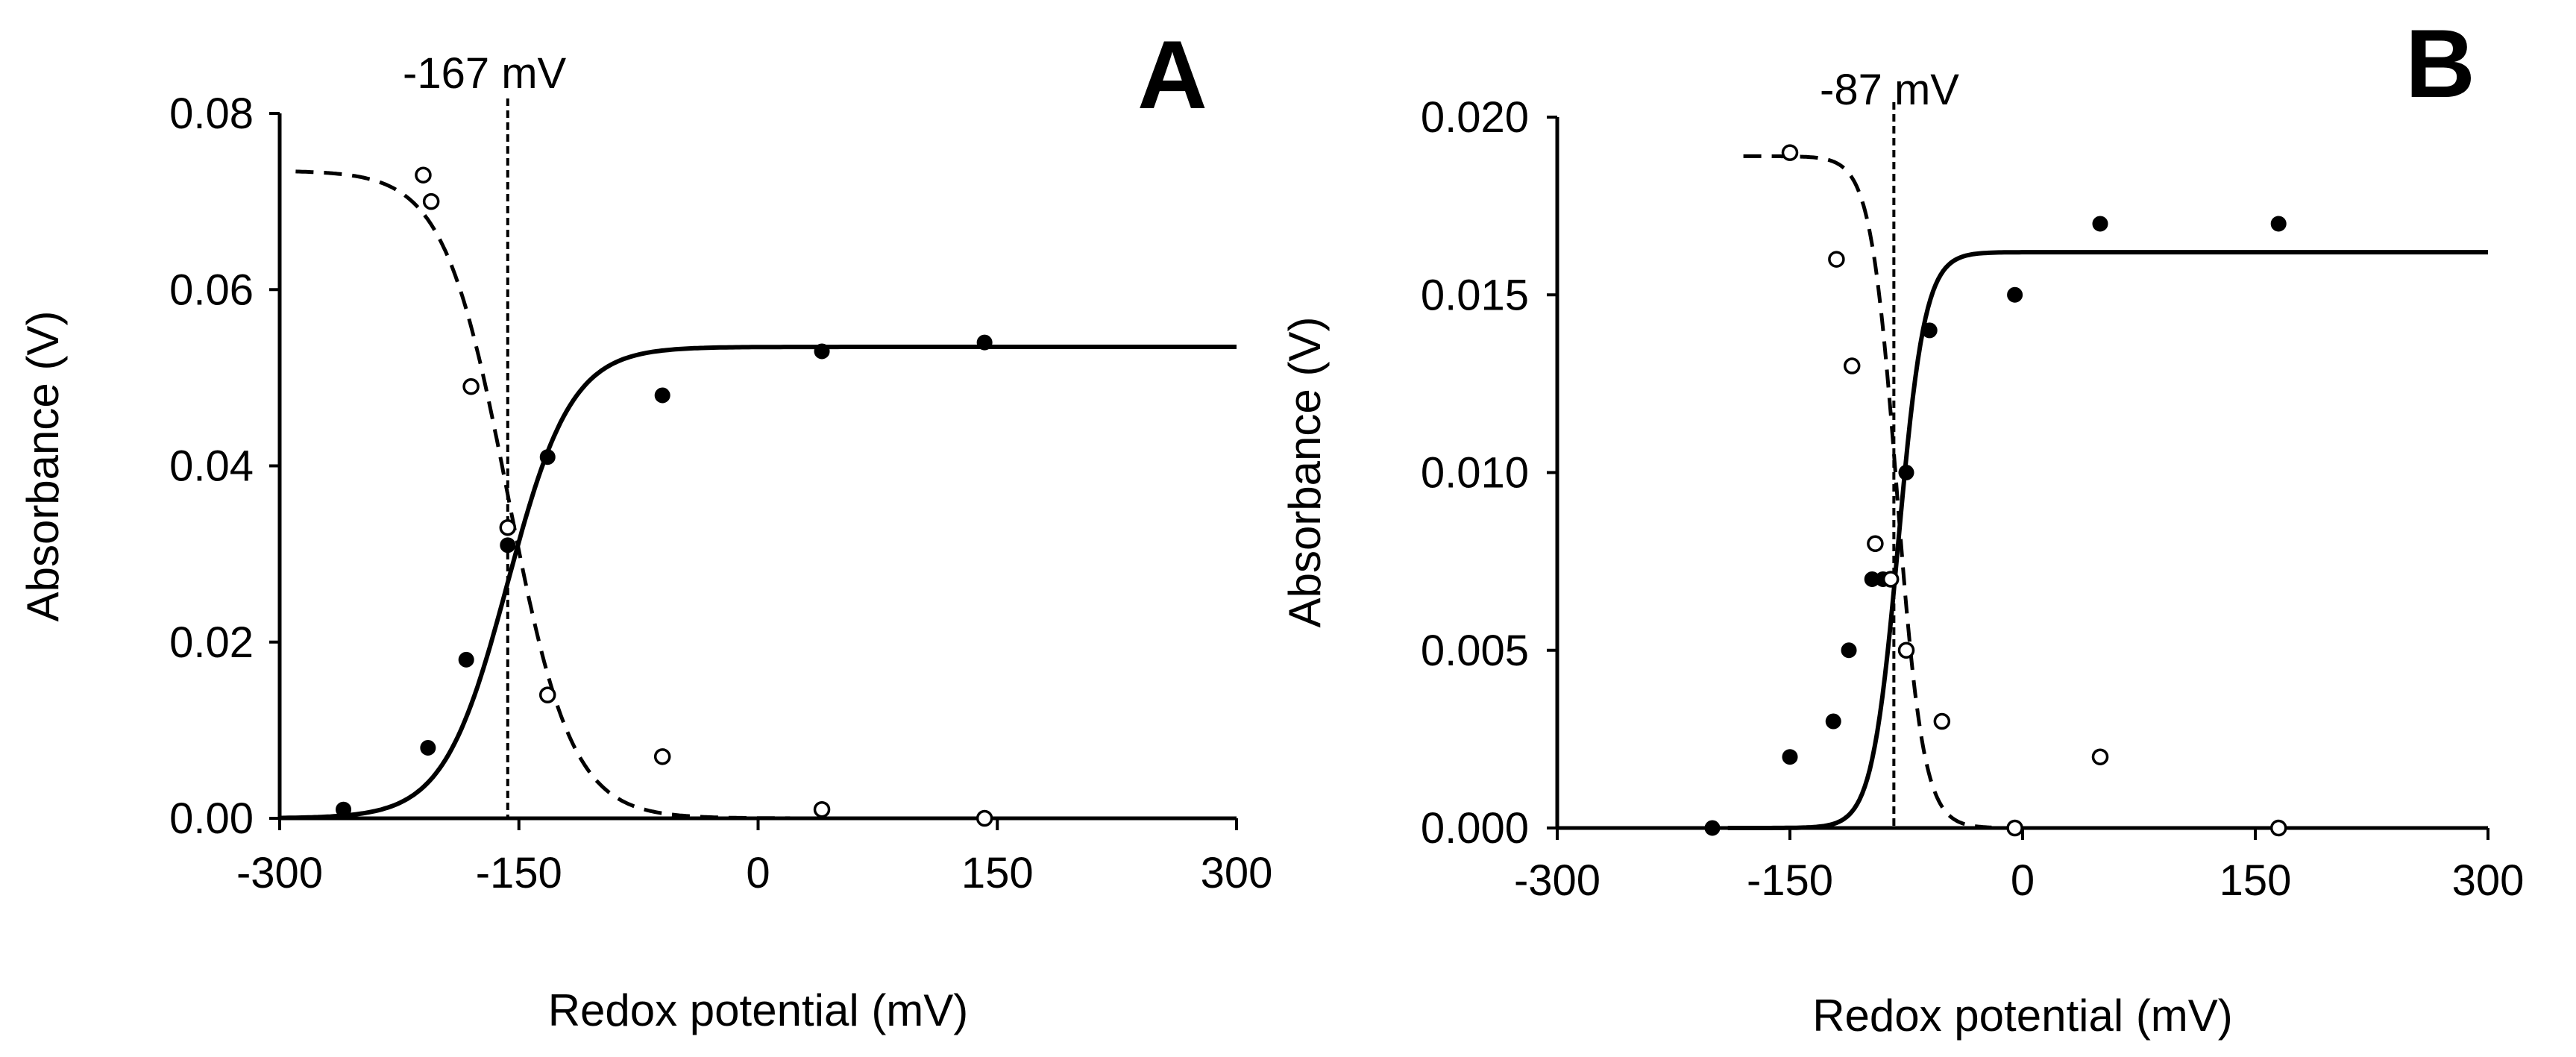 The width and height of the screenshot is (2576, 1057). Describe the element at coordinates (1475, 651) in the screenshot. I see `panel-b-y-tick-label: 0.005` at that location.